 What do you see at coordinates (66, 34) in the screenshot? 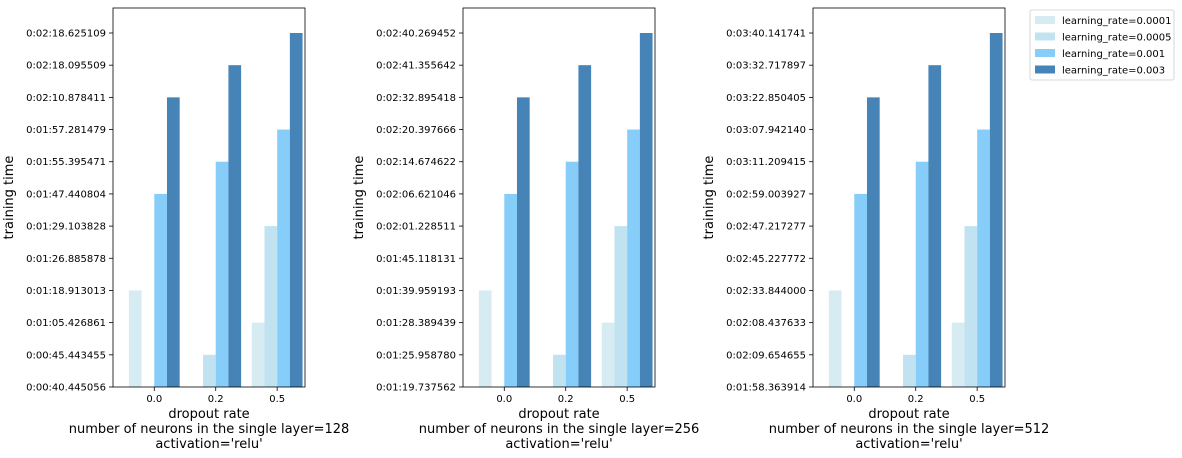
I see `y-tick-label: 0:02:18.625109` at bounding box center [66, 34].